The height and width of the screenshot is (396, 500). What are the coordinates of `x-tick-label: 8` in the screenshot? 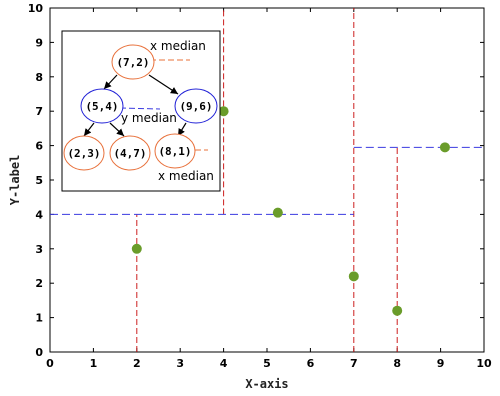 It's located at (397, 363).